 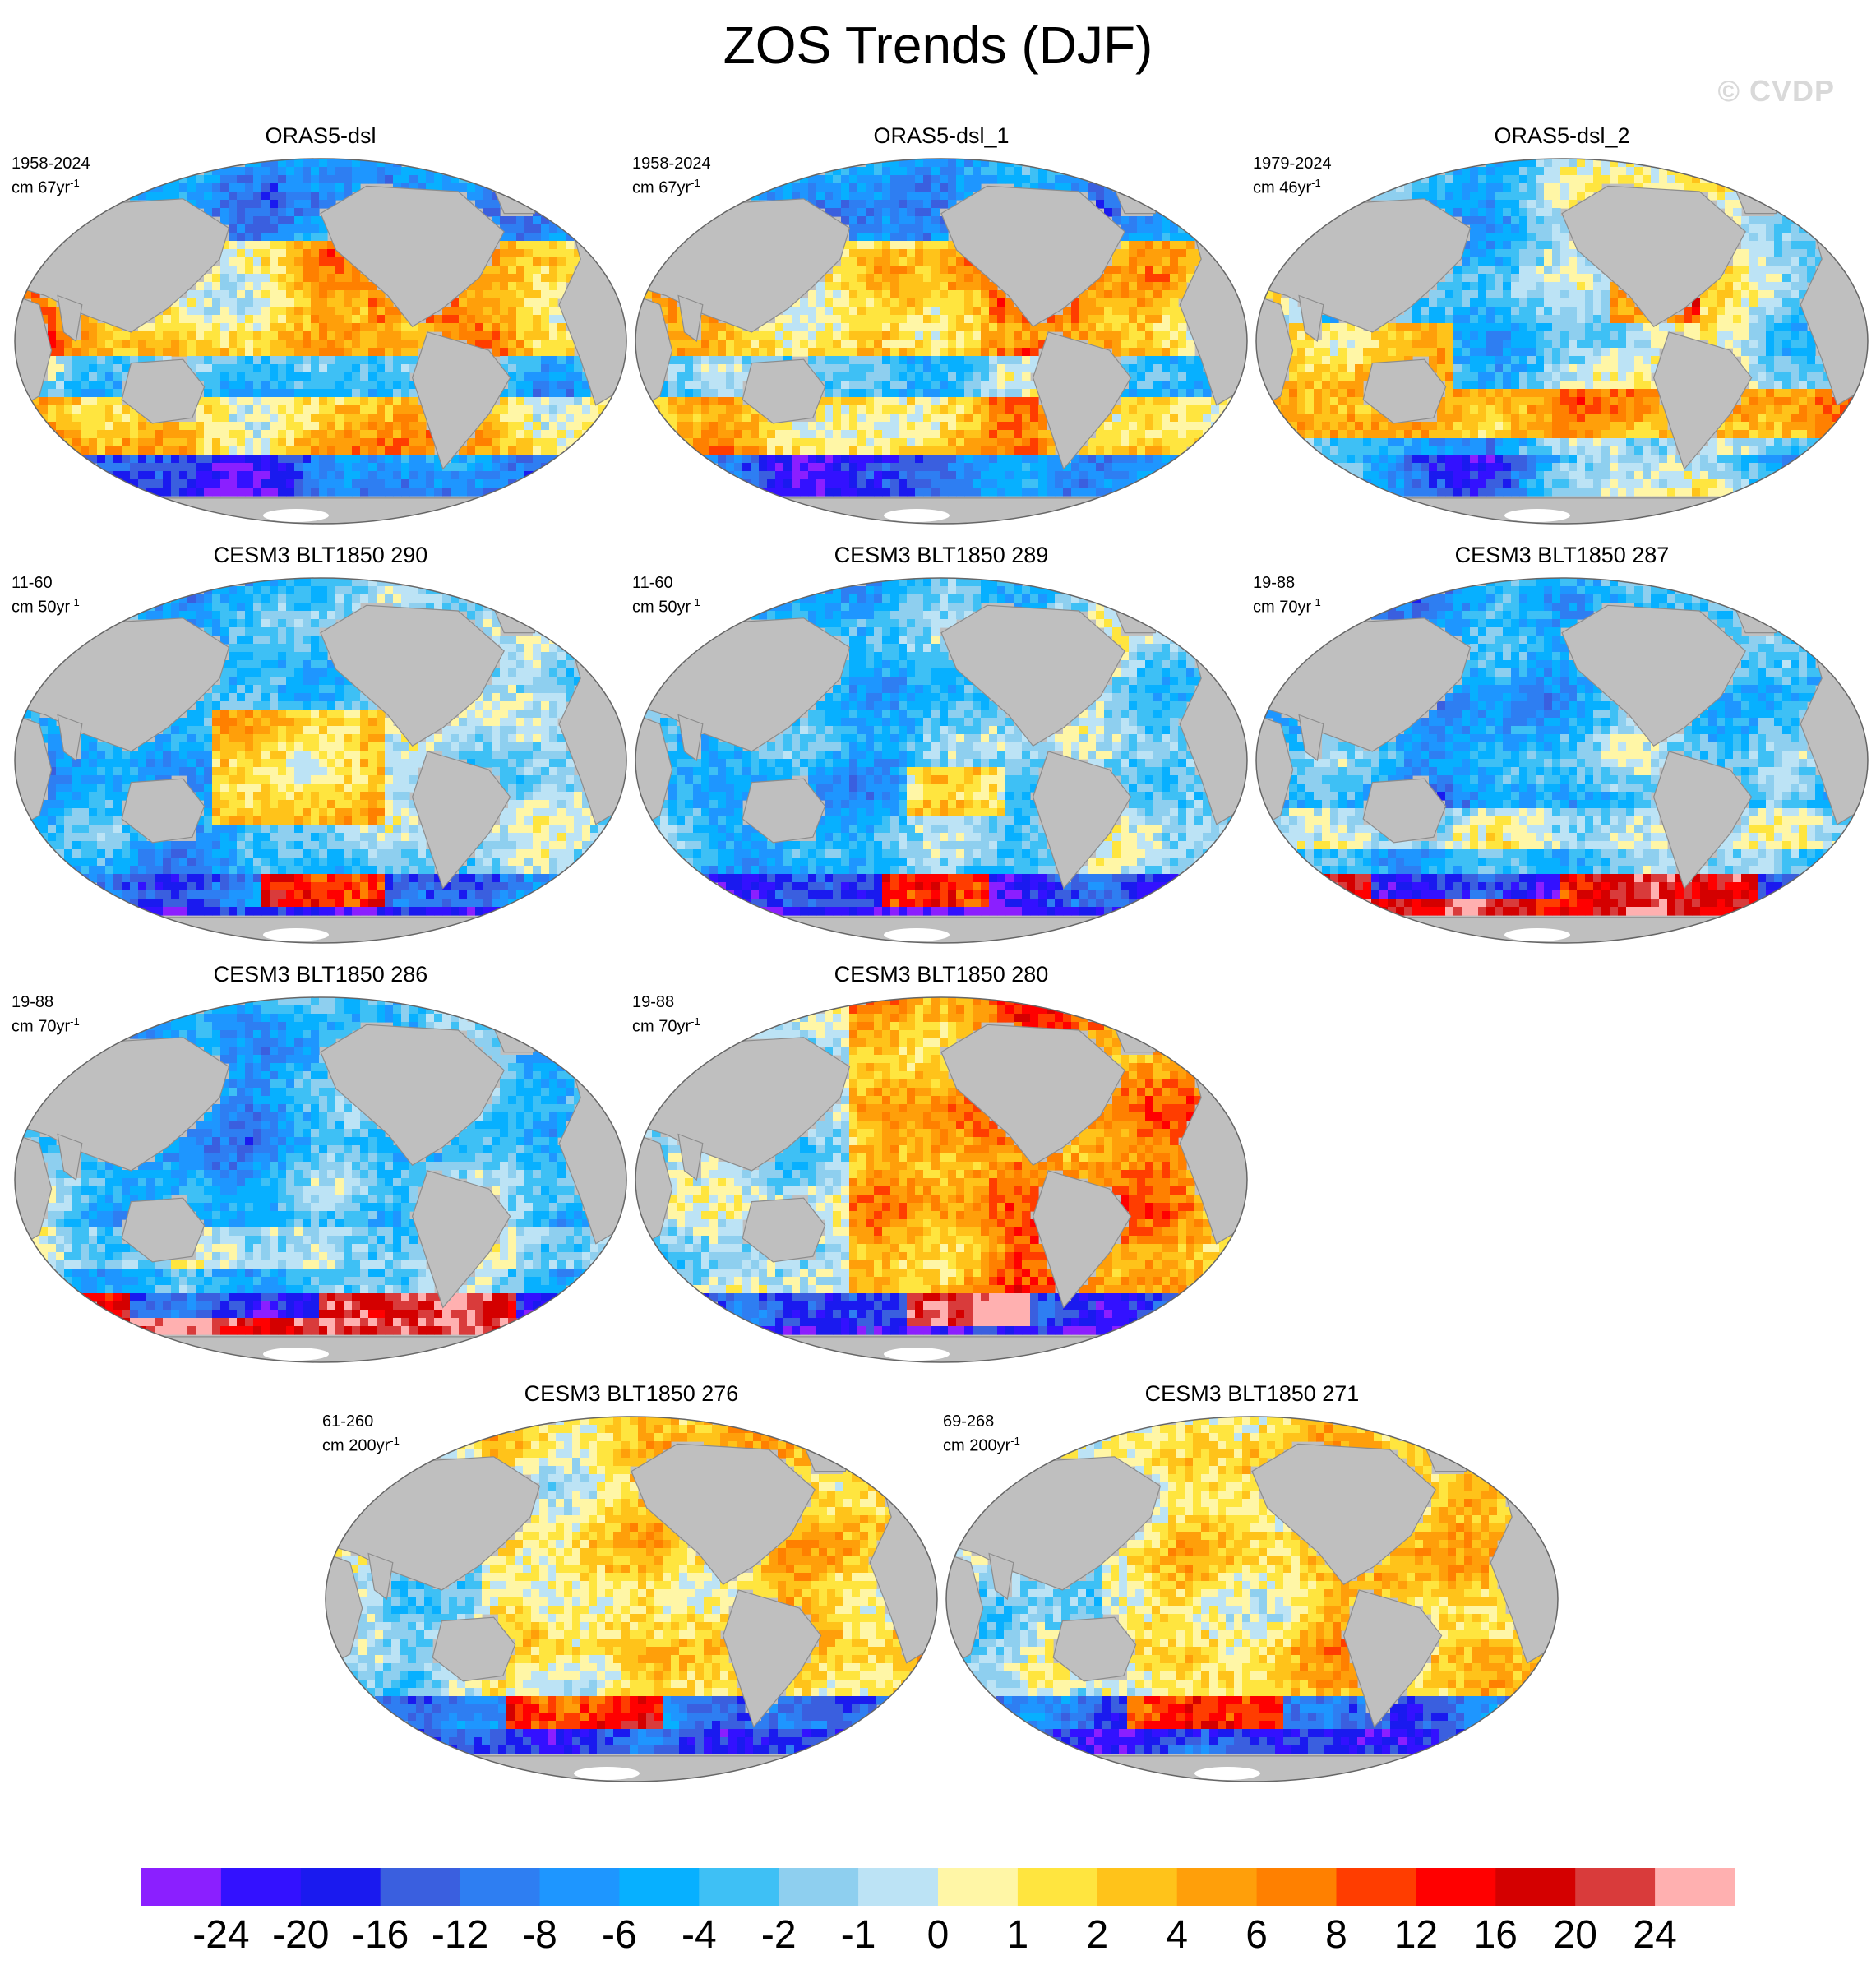 What do you see at coordinates (1257, 1935) in the screenshot?
I see `colorbar-tick-label: 6` at bounding box center [1257, 1935].